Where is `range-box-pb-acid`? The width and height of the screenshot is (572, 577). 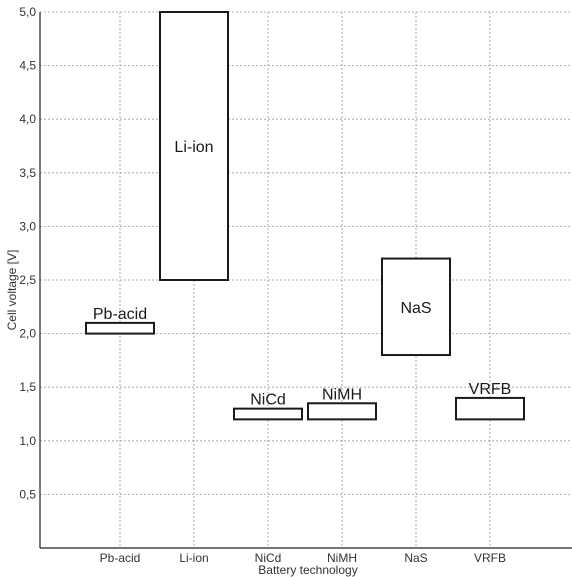
range-box-pb-acid is located at coordinates (120, 328).